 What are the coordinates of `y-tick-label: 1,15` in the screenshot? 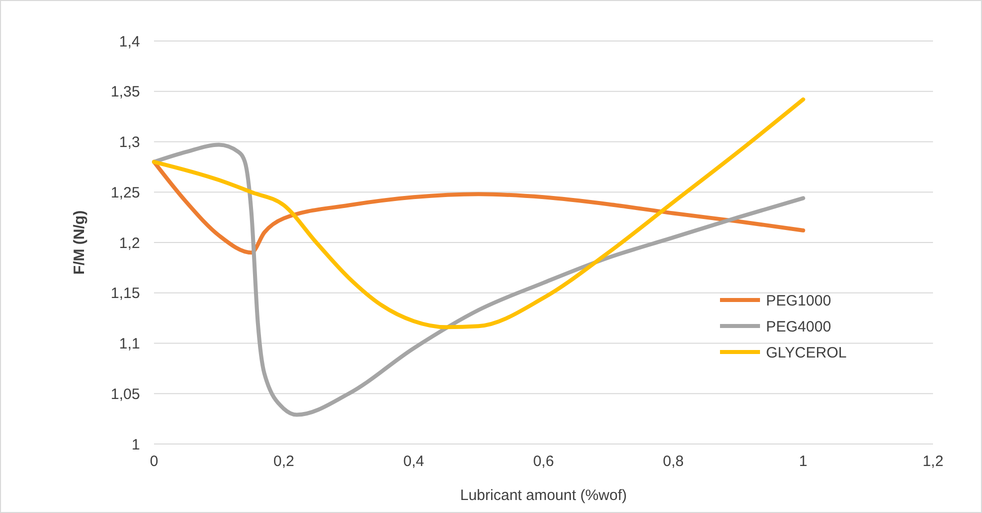 It's located at (125, 293).